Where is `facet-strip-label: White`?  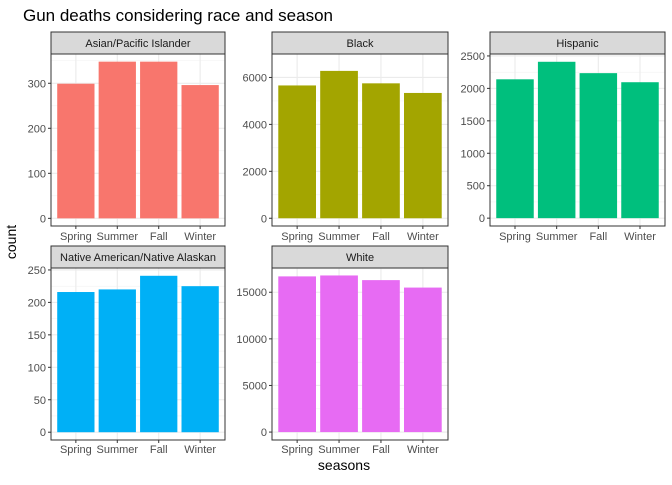
facet-strip-label: White is located at coordinates (360, 258).